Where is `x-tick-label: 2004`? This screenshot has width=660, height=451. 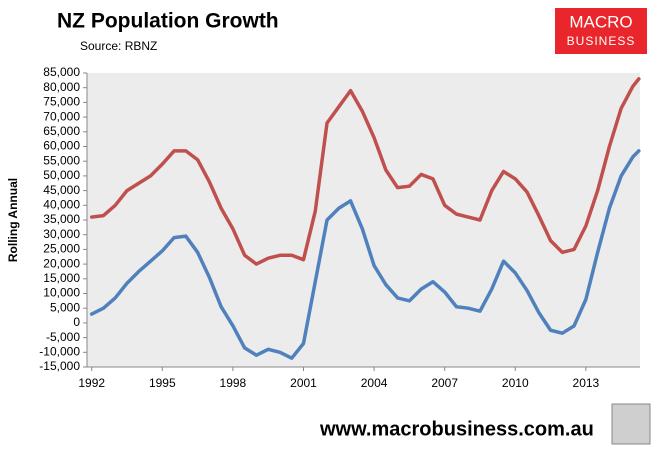 x-tick-label: 2004 is located at coordinates (374, 383).